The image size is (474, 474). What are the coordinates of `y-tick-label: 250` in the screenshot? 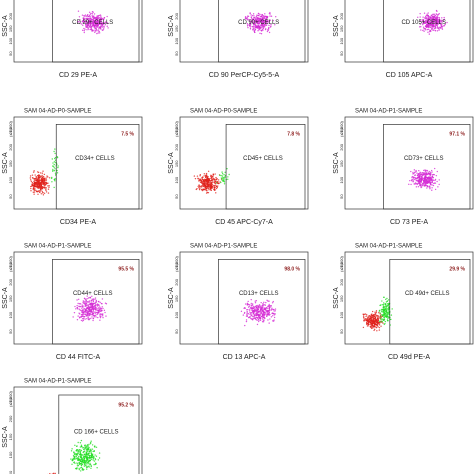 It's located at (176, 130).